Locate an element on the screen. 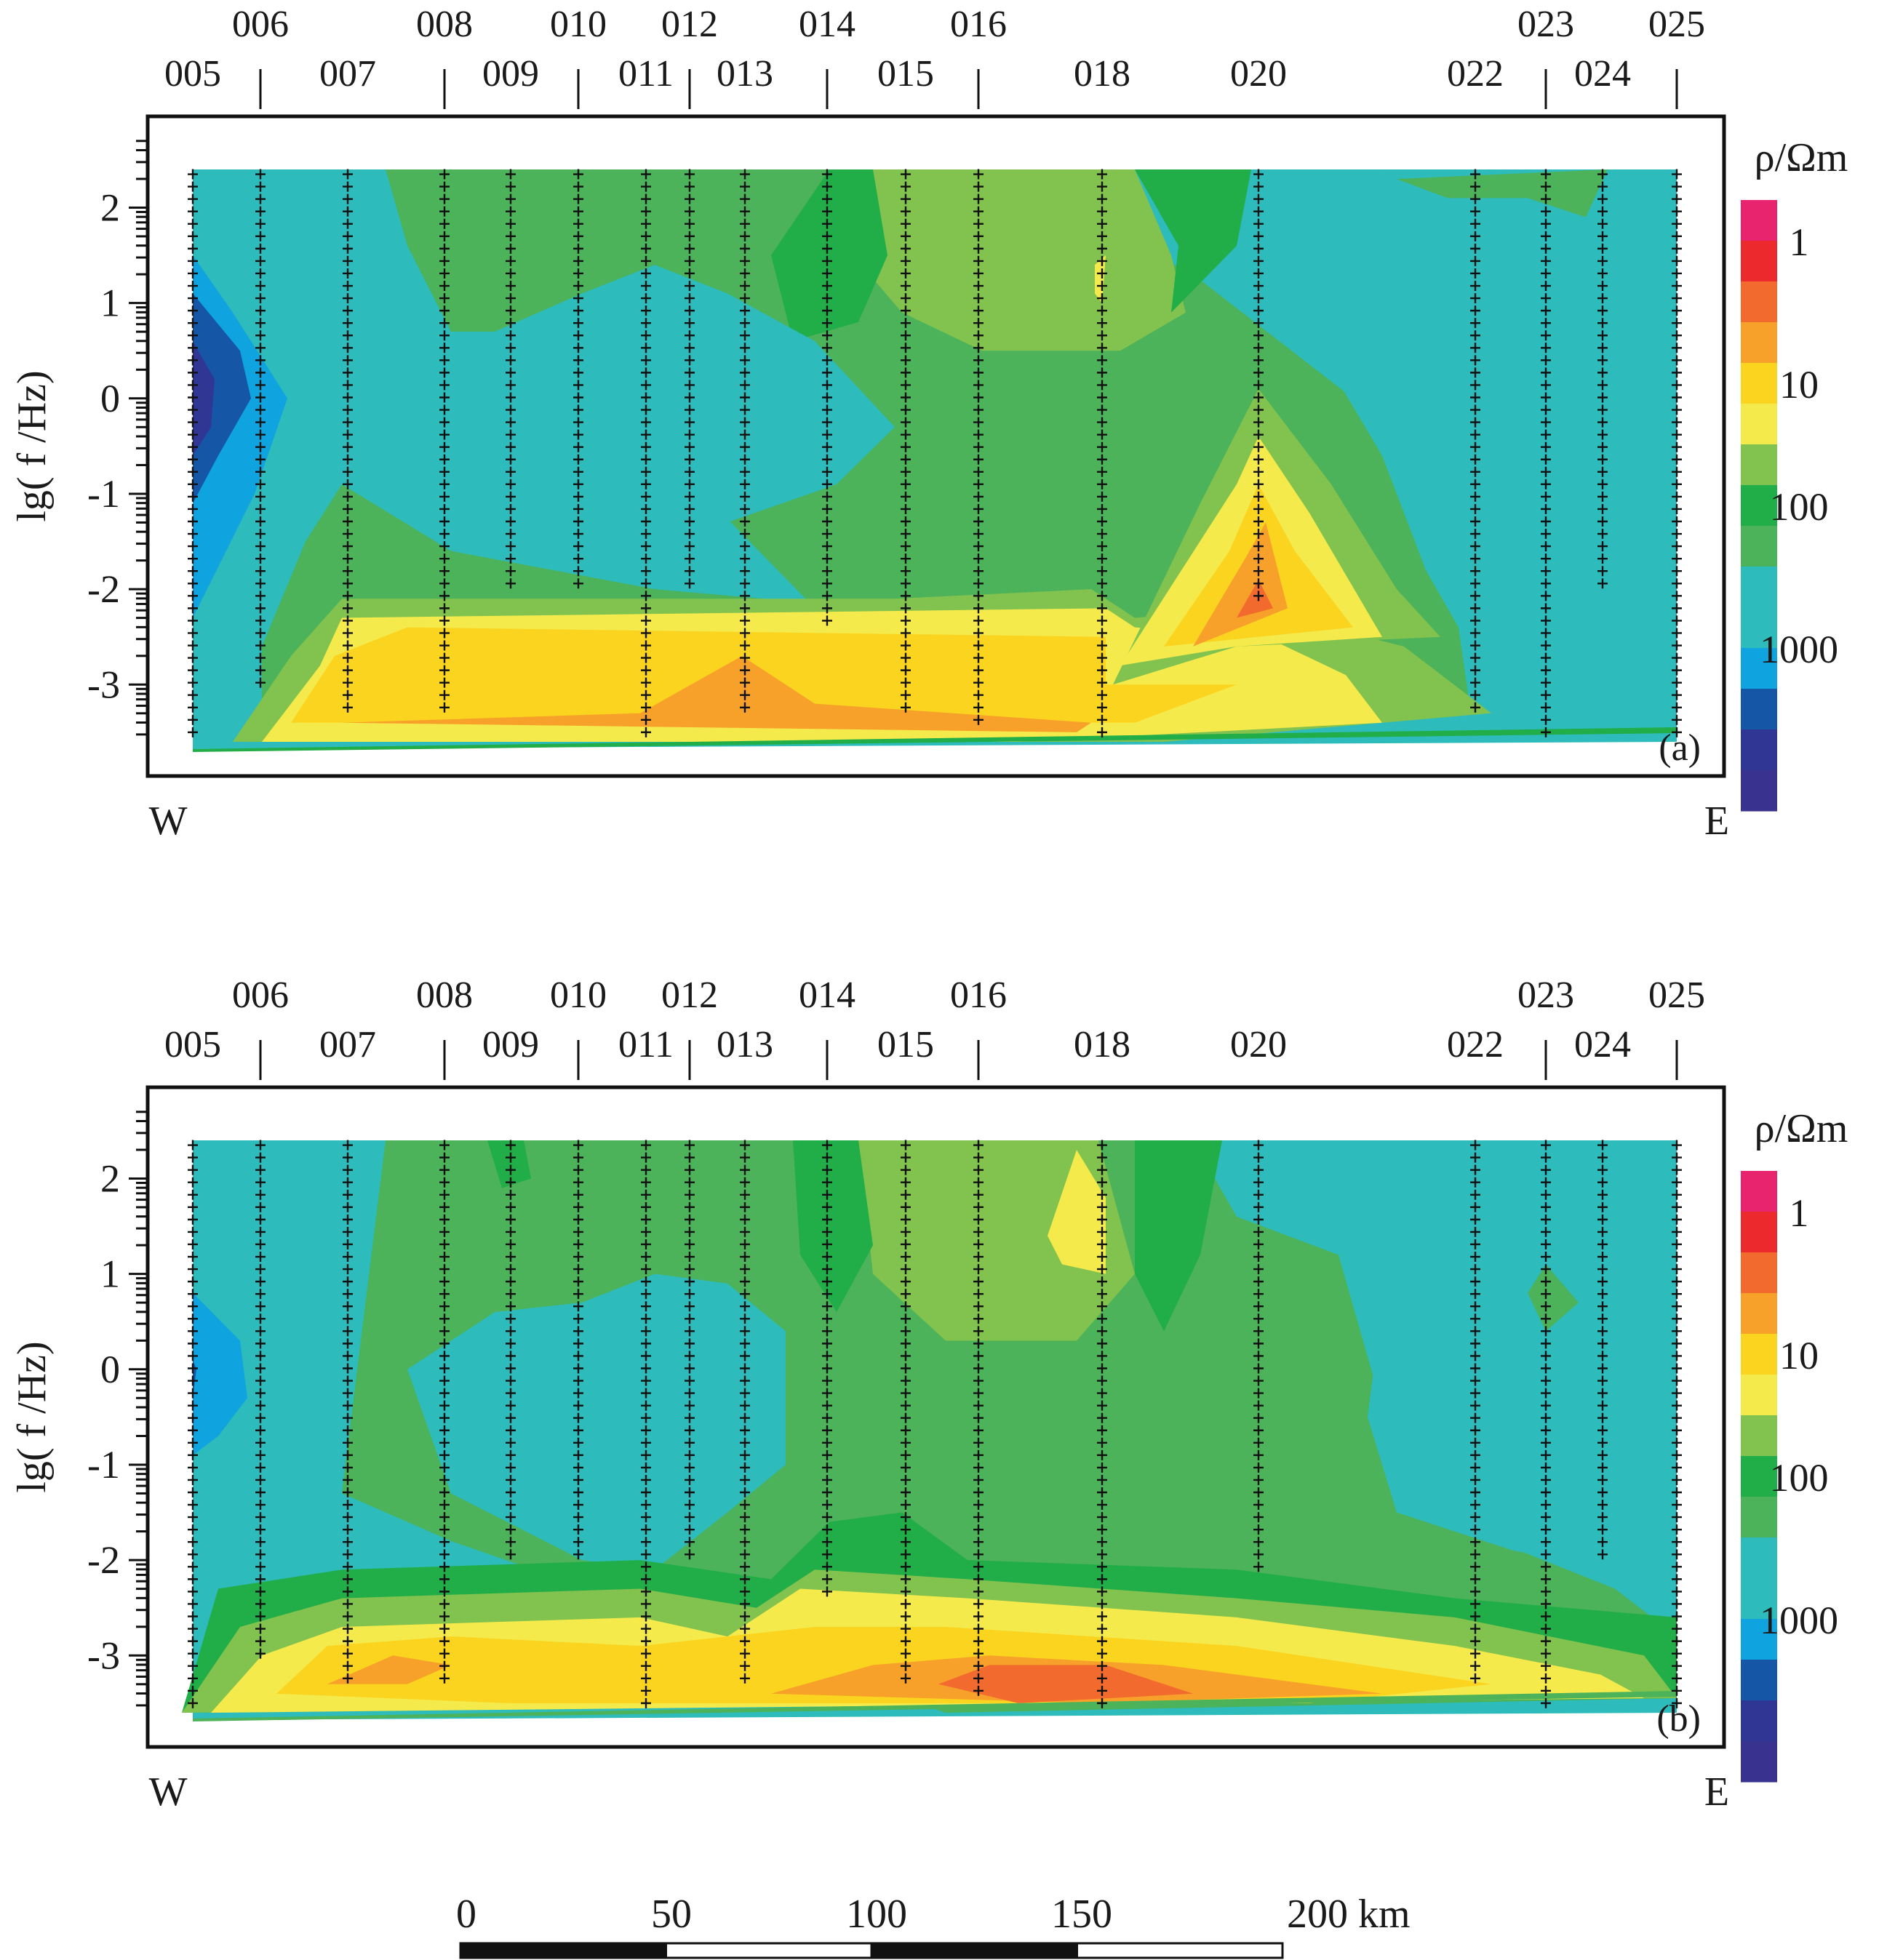 The height and width of the screenshot is (1960, 1887). east-label: E is located at coordinates (1716, 1792).